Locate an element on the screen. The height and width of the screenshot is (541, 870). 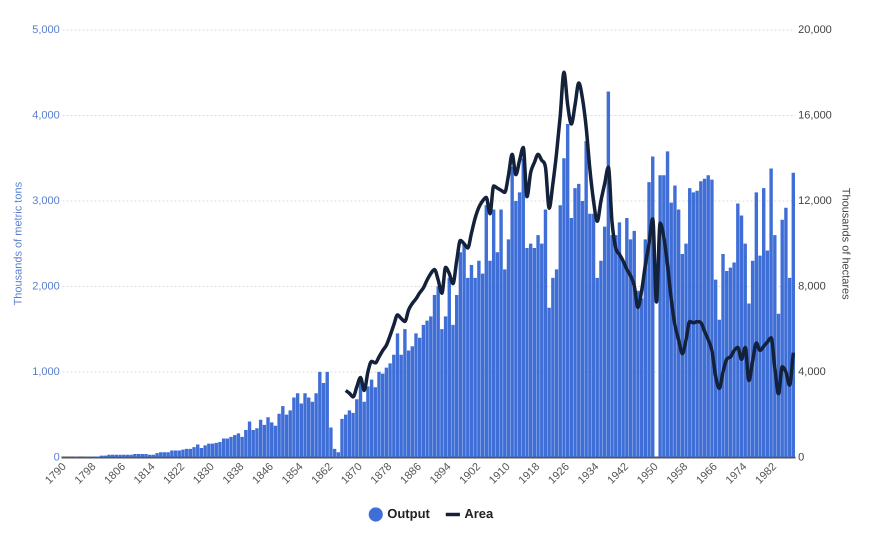
y2-tick-label: 8,000 is located at coordinates (812, 286).